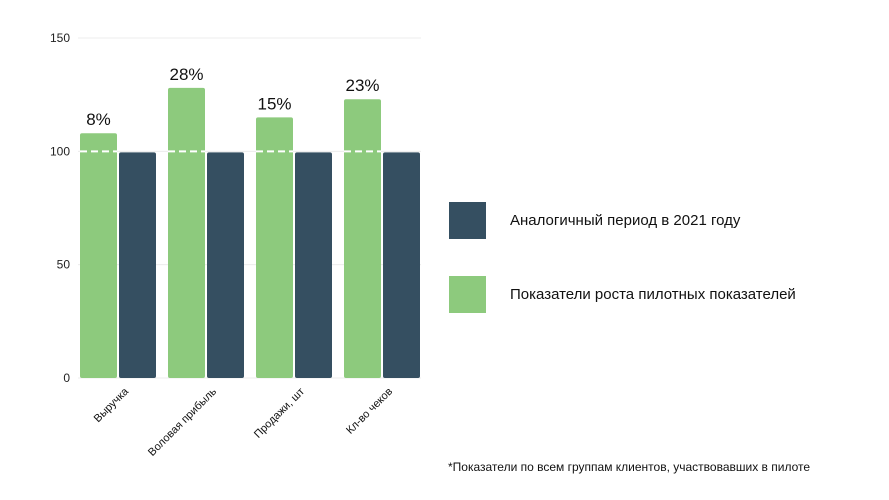 This screenshot has width=889, height=500. What do you see at coordinates (279, 413) in the screenshot?
I see `x-tick-label: Продажи, шт` at bounding box center [279, 413].